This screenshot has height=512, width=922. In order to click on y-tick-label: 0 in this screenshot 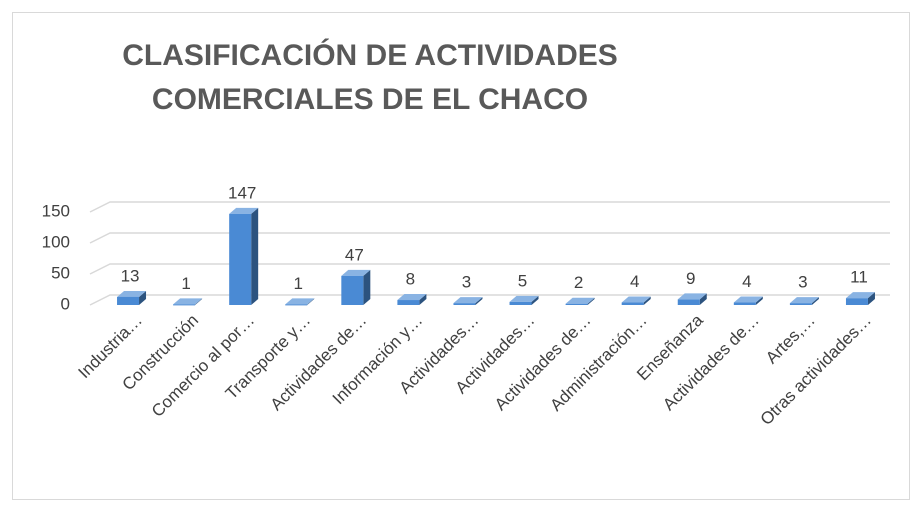, I will do `click(65, 303)`.